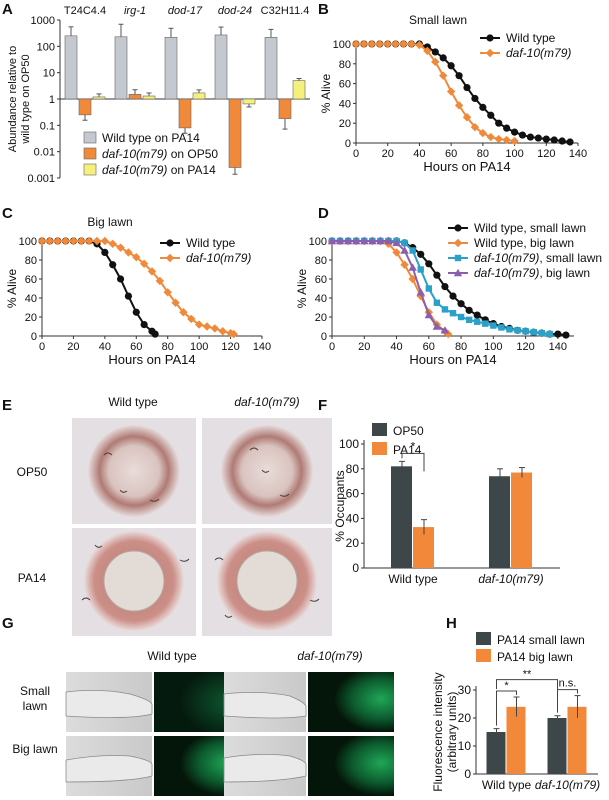  I want to click on worm-bf-wt-big, so click(109, 769).